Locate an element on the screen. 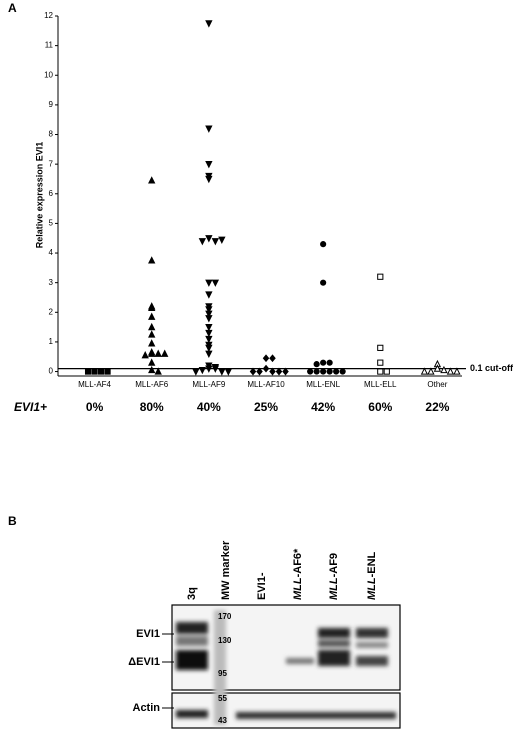 This screenshot has width=520, height=736. x-tick-label: MLL-AF6 is located at coordinates (151, 384).